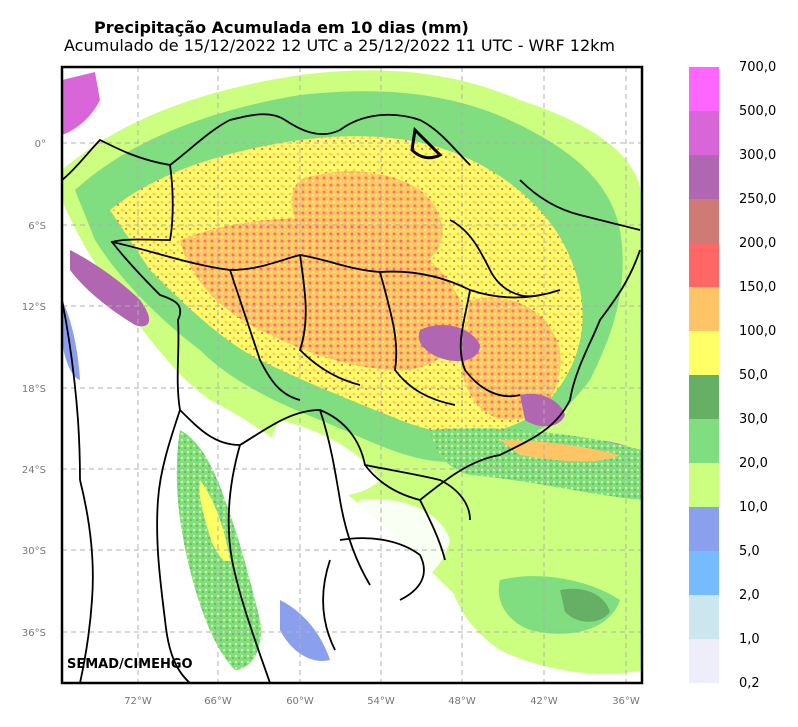 This screenshot has height=727, width=798. I want to click on colorbar-label: 250,0, so click(758, 199).